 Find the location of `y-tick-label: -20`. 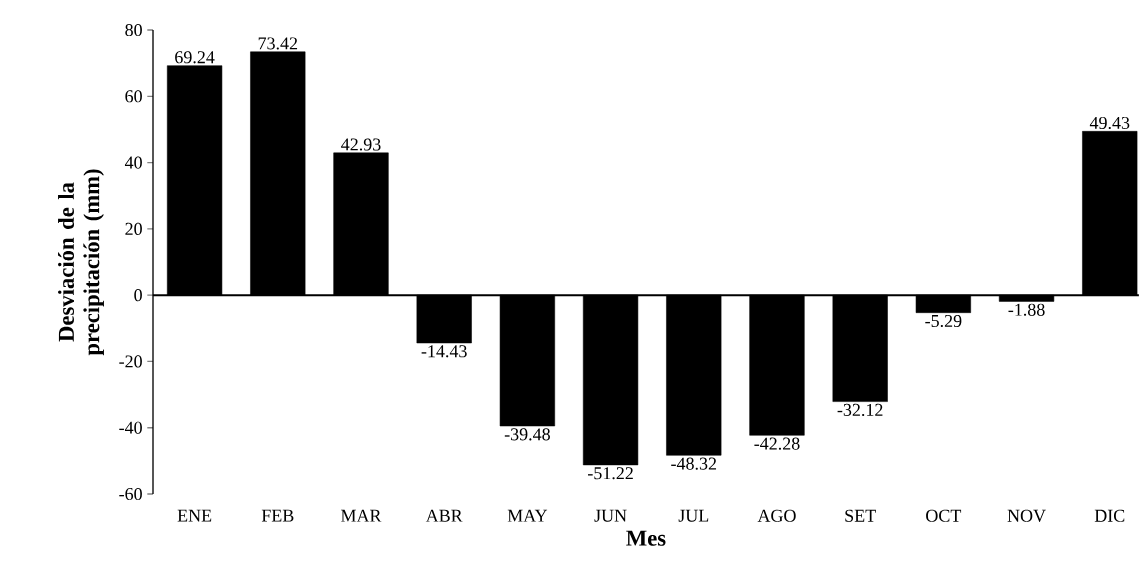

y-tick-label: -20 is located at coordinates (130, 361).